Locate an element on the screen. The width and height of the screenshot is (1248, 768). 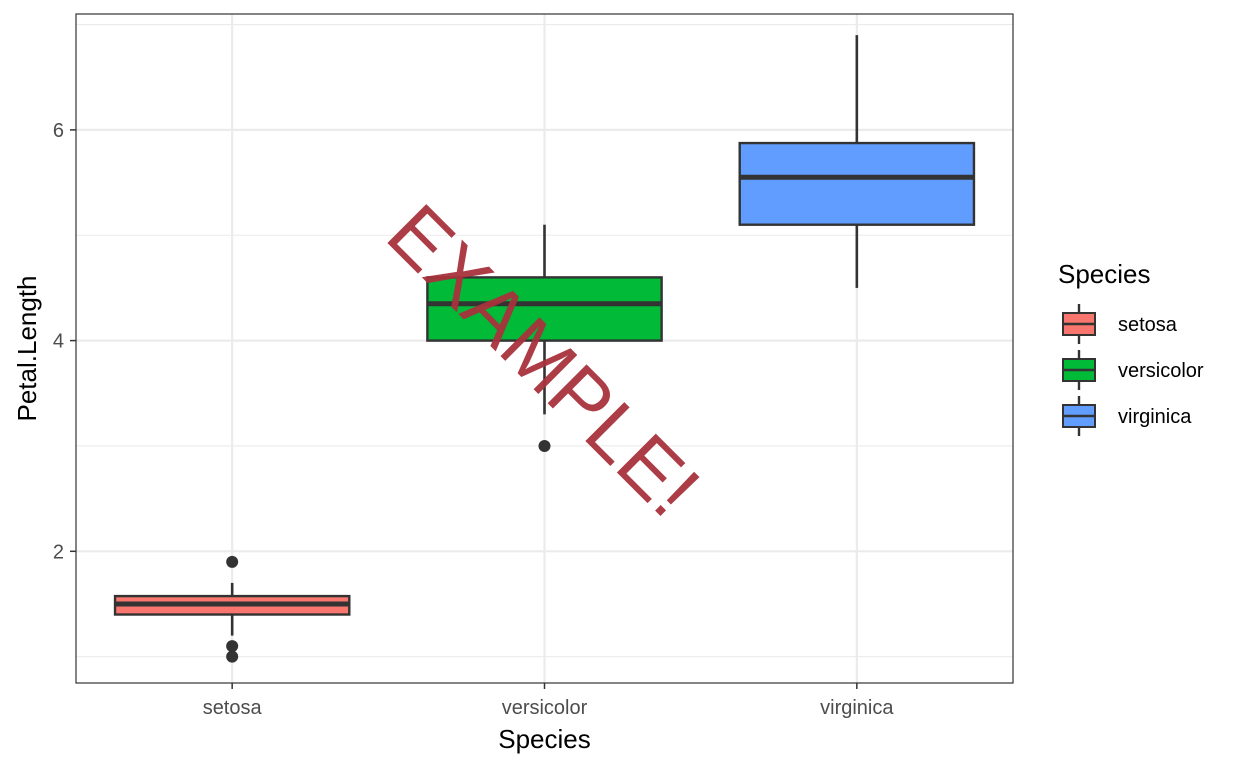
y-axis: 2 4 6 is located at coordinates (64, 341).